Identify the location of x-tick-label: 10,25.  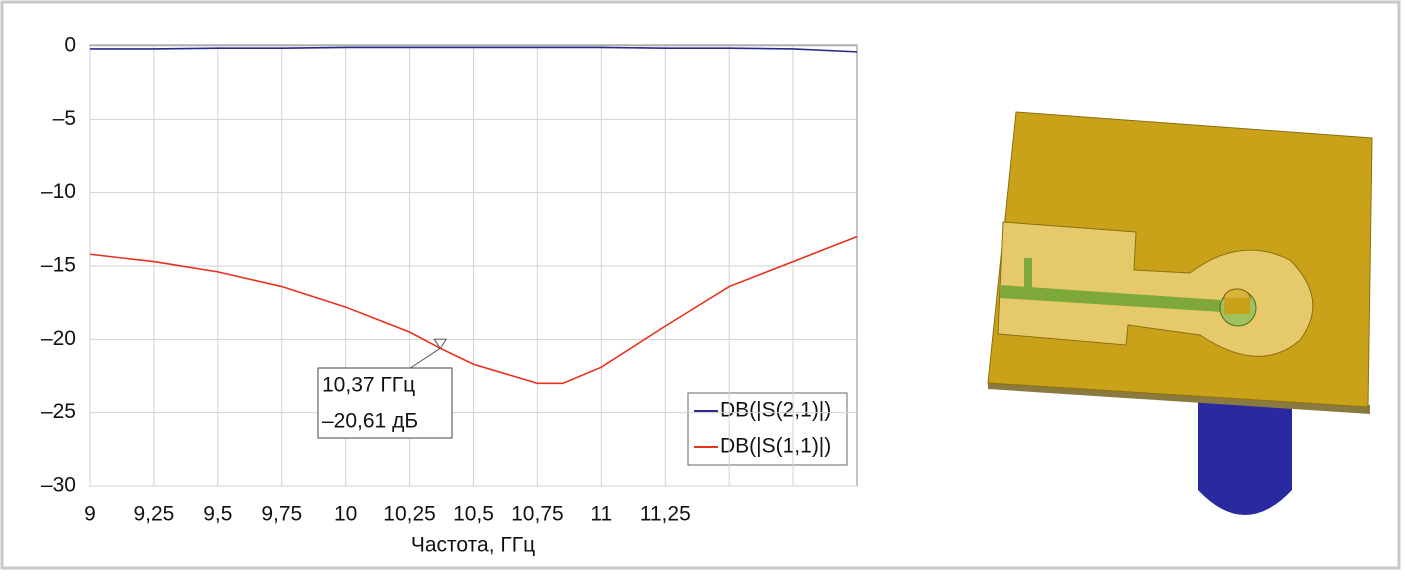
(409, 514).